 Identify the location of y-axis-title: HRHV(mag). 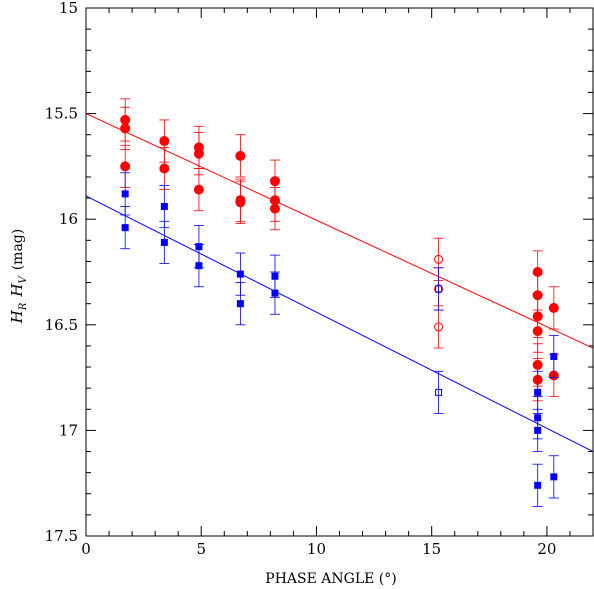
(18, 276).